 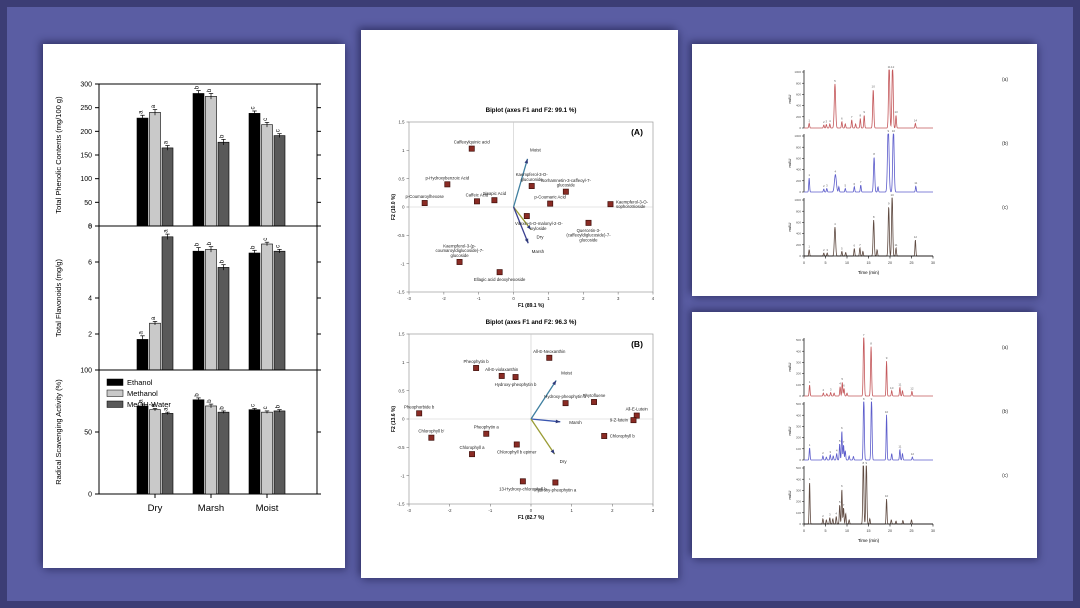 I want to click on chromatogram-trace-b, so click(x=868, y=163).